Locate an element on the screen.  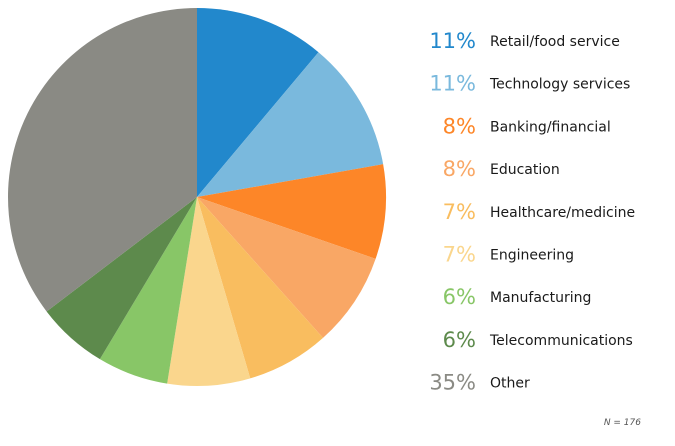
legend-percent-education: 8% is located at coordinates (459, 169).